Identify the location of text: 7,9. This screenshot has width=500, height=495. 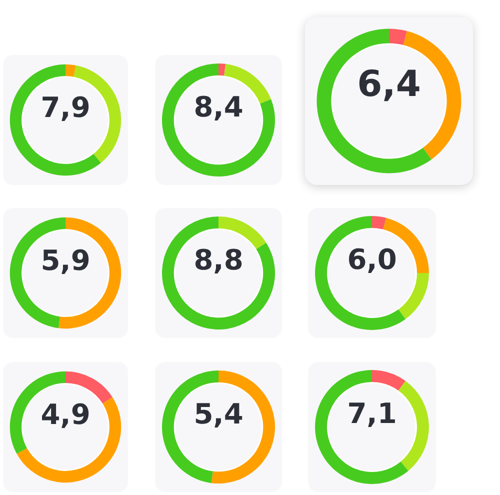
(65, 107).